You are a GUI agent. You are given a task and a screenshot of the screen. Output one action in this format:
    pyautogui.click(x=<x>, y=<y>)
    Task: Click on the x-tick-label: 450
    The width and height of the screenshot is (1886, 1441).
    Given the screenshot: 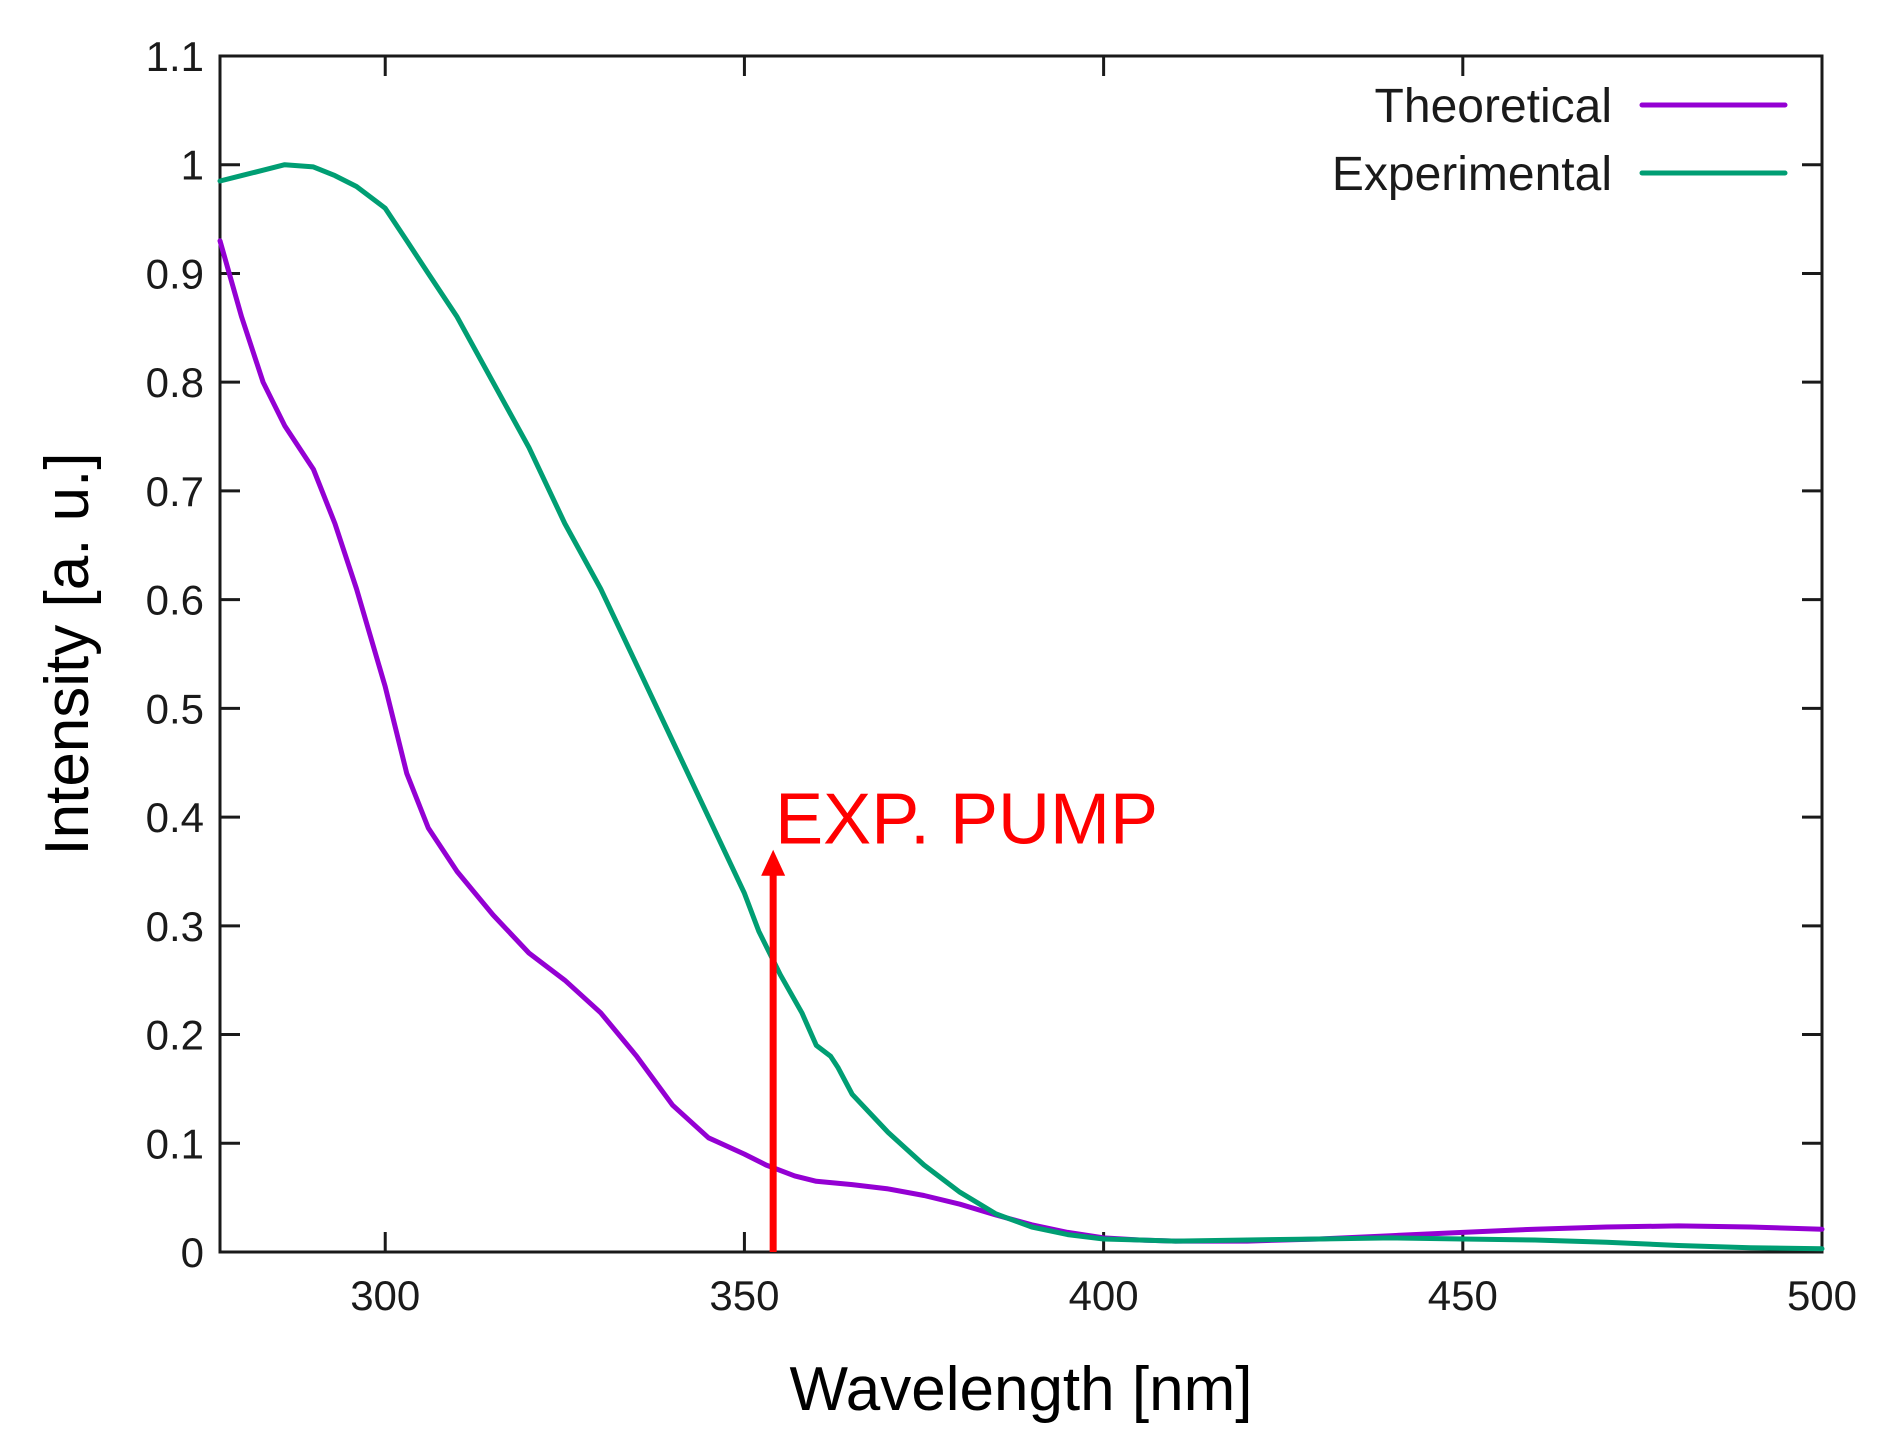 What is the action you would take?
    pyautogui.click(x=1463, y=1295)
    